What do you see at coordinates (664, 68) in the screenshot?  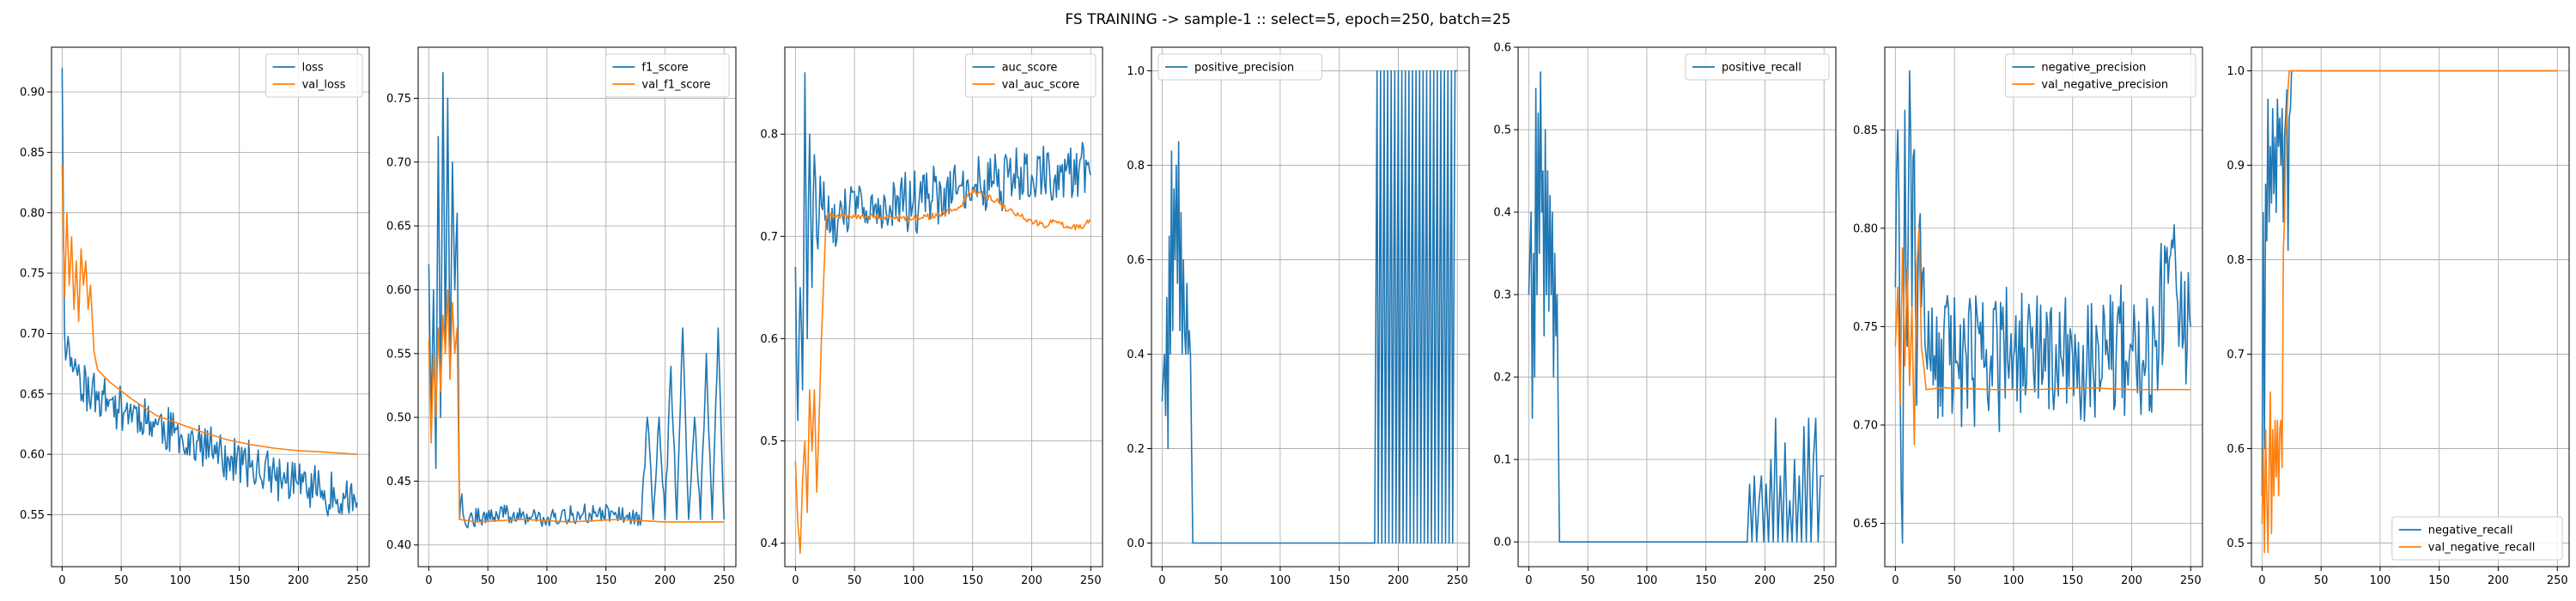 I see `legend-label: f1_score` at bounding box center [664, 68].